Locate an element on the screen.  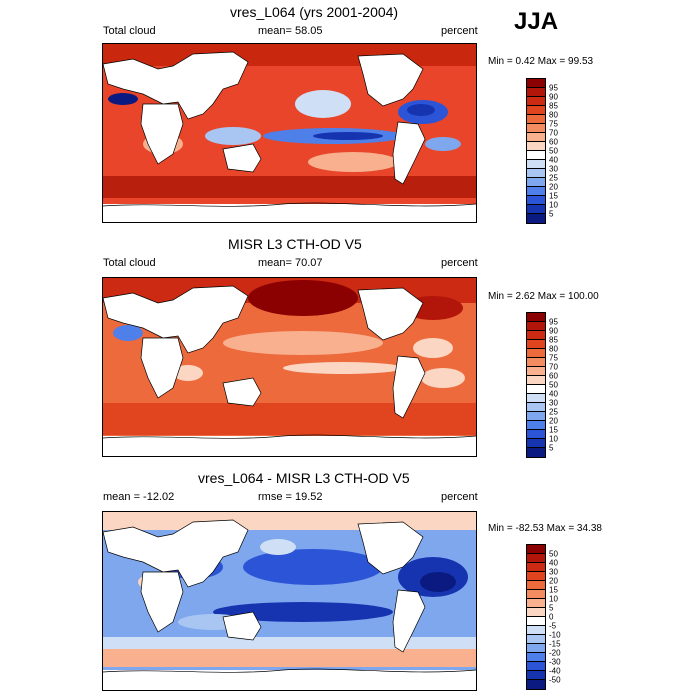
colorbar-tick-label: -5 is located at coordinates (553, 626).